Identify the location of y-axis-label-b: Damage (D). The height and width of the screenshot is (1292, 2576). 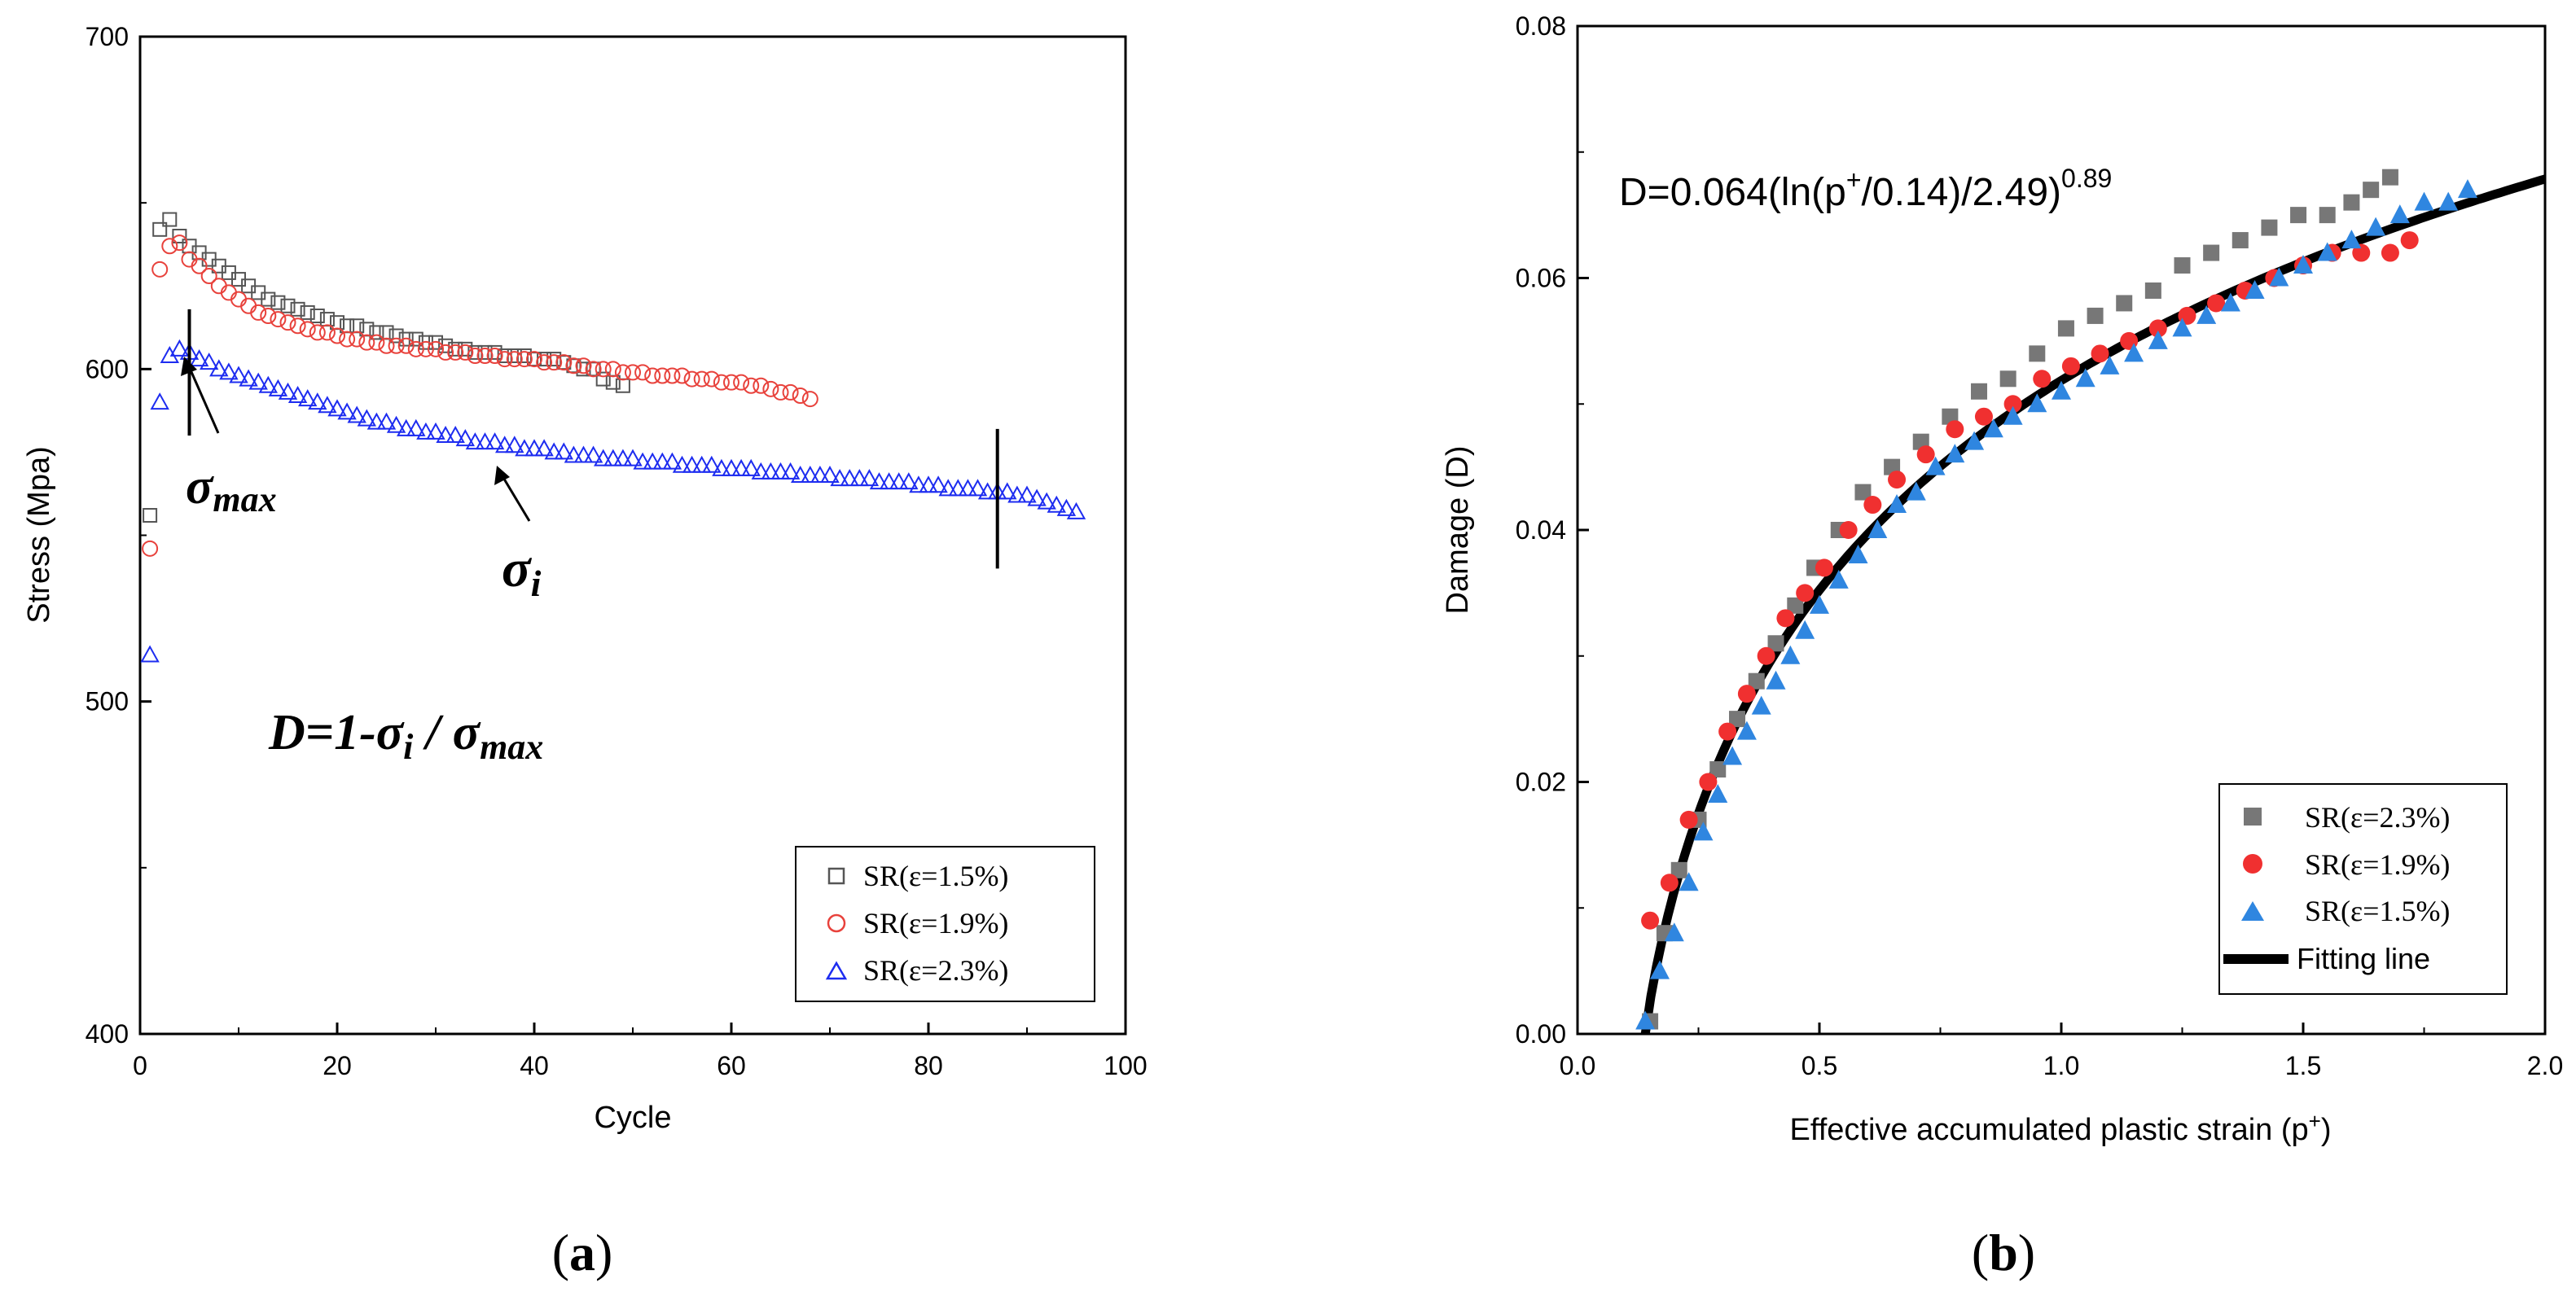
(1458, 530).